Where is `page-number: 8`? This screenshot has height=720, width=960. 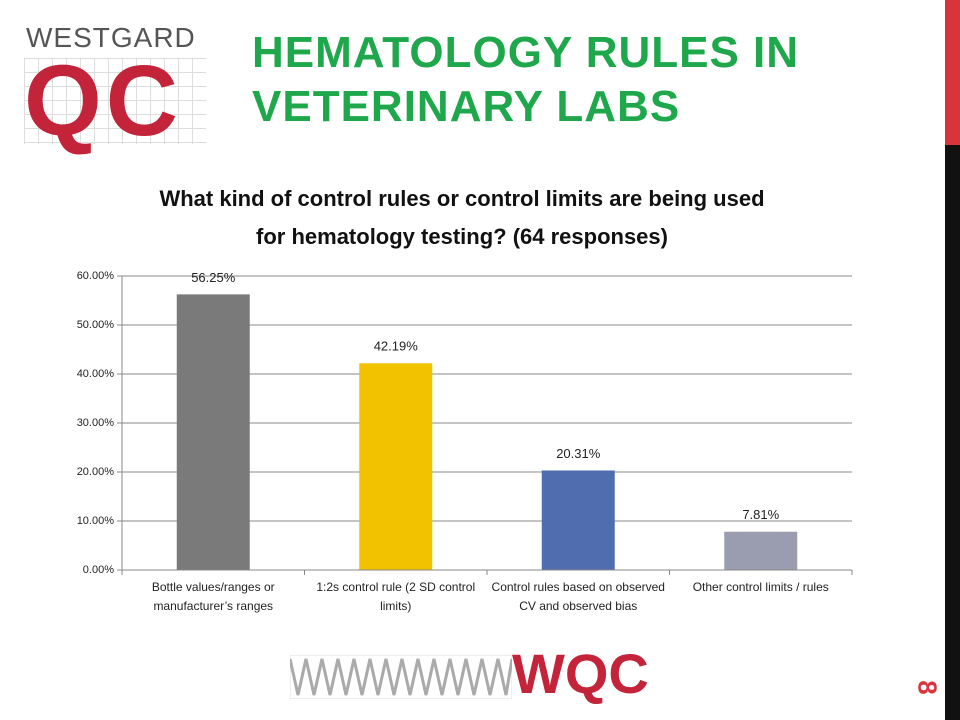
page-number: 8 is located at coordinates (927, 687).